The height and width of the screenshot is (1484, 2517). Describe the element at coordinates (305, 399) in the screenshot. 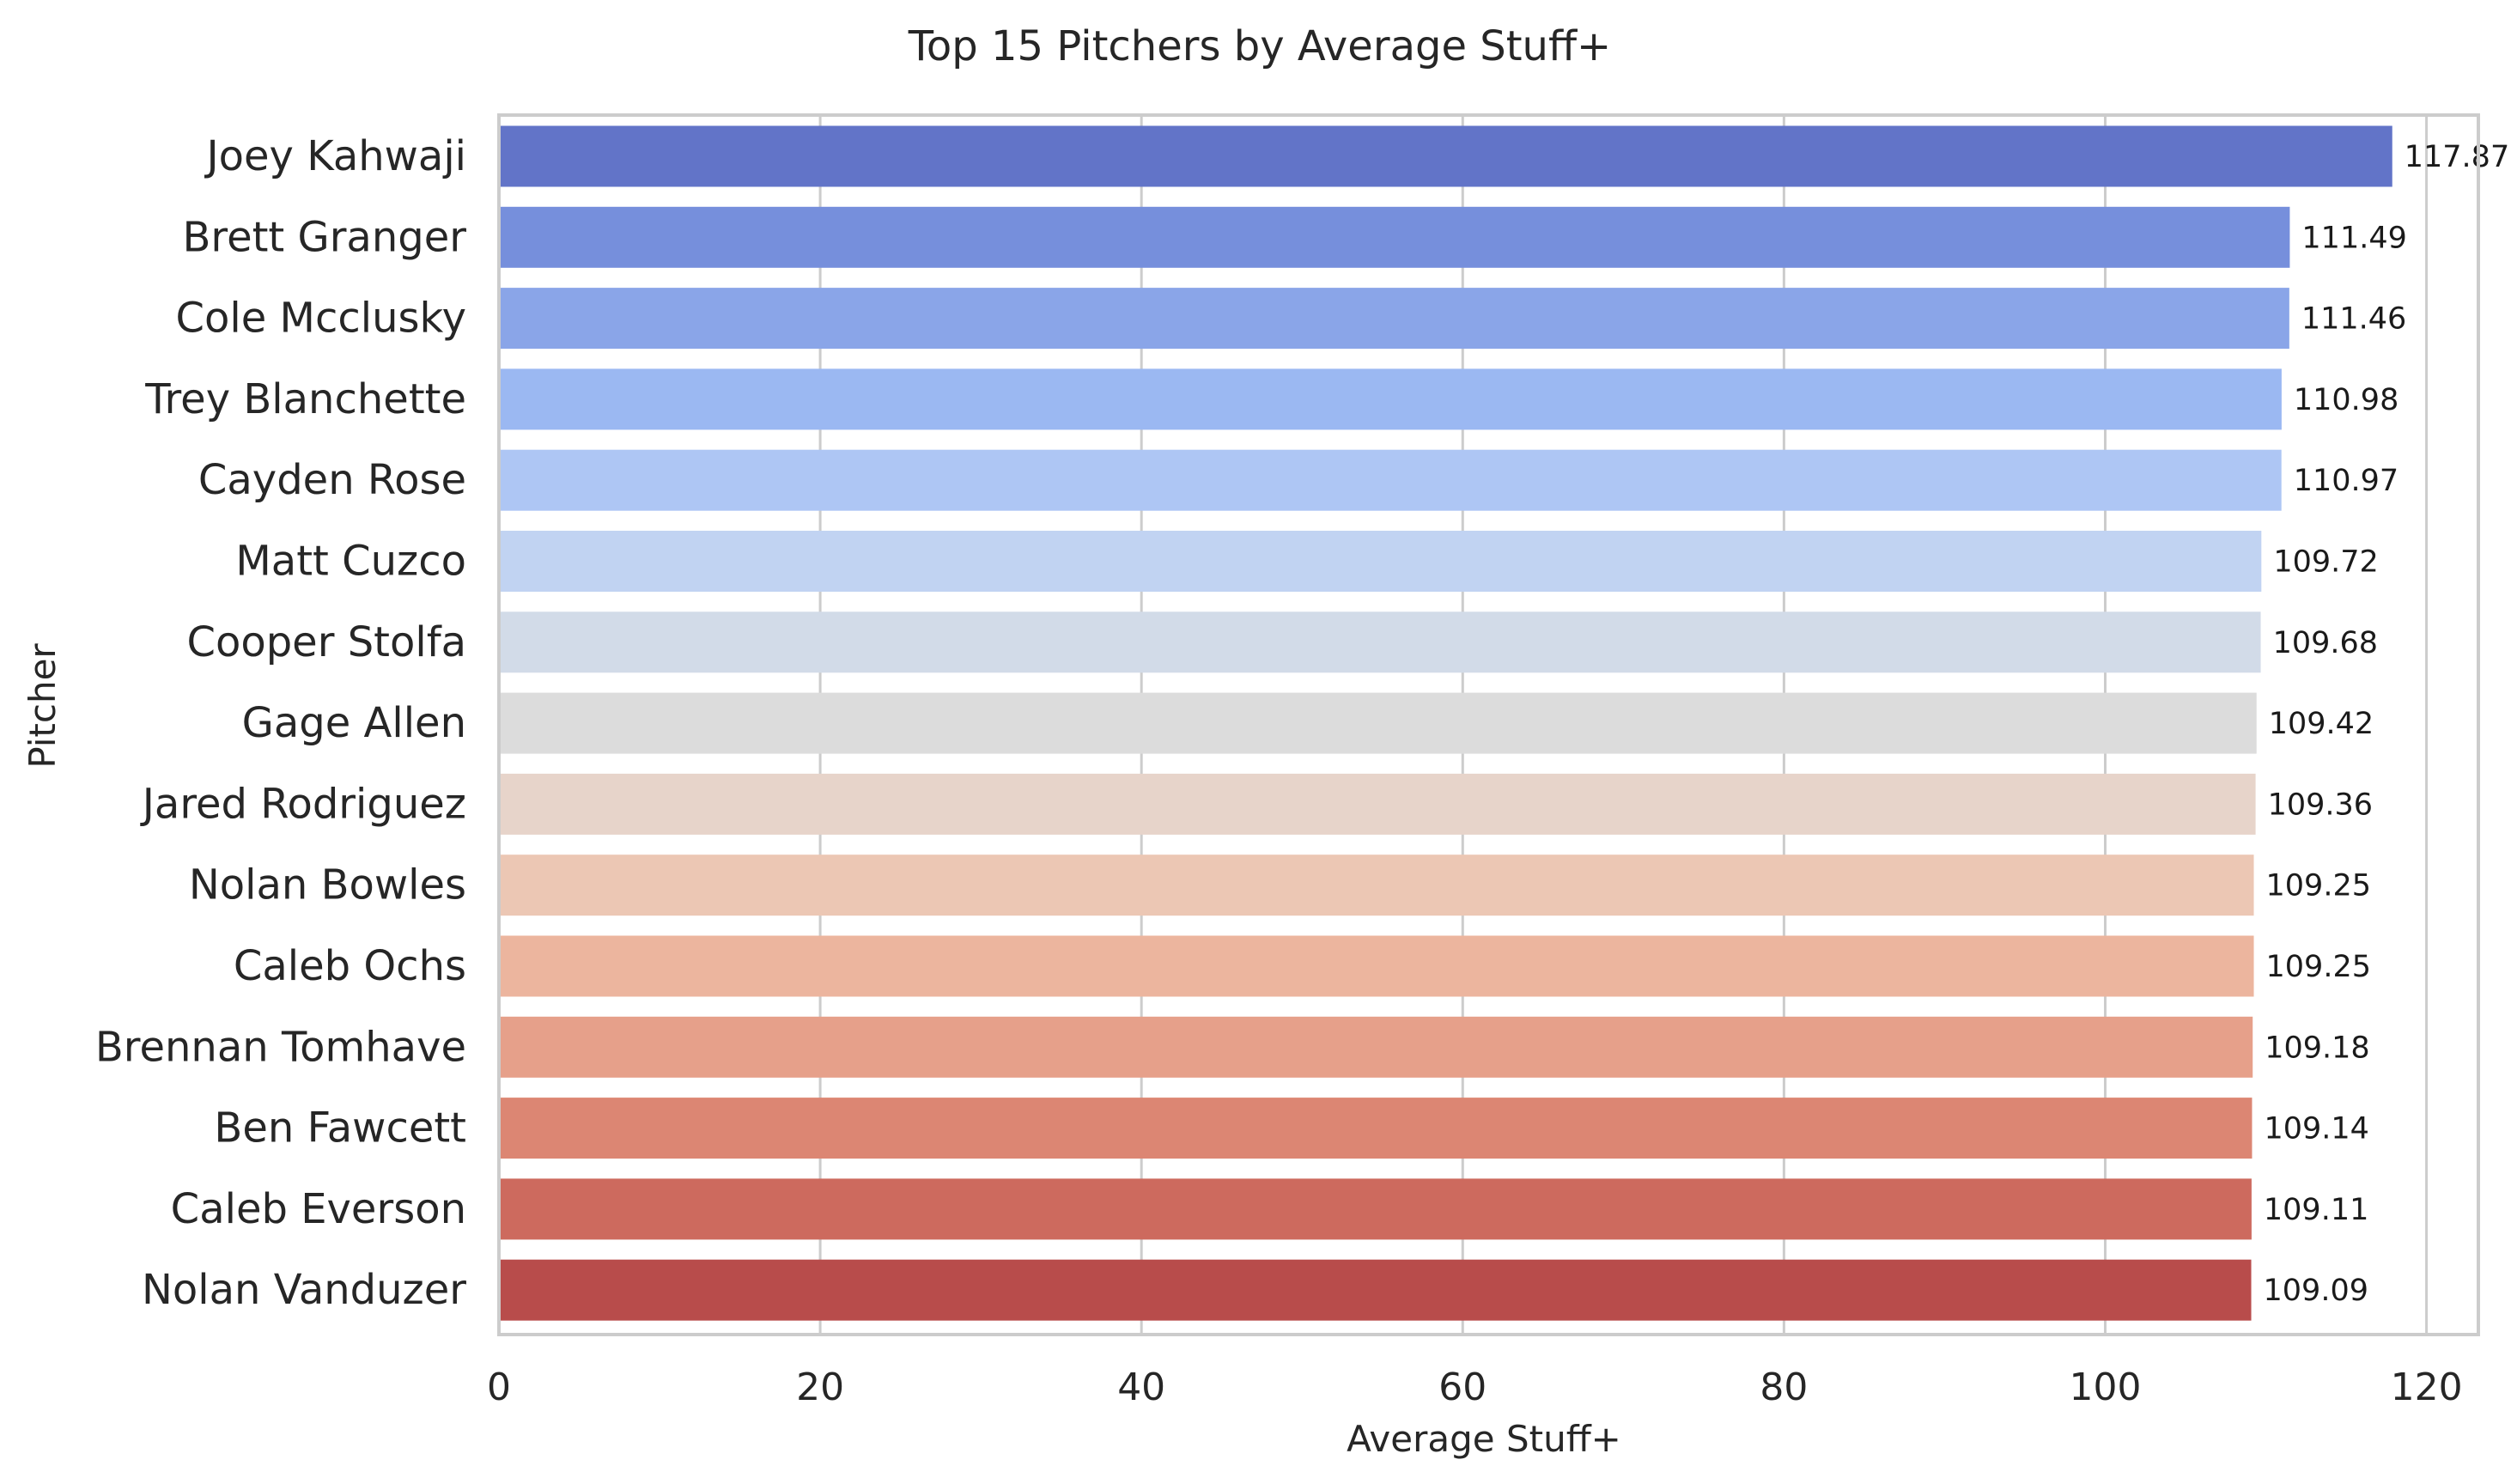

I see `y-tick-label: Trey Blanchette` at that location.